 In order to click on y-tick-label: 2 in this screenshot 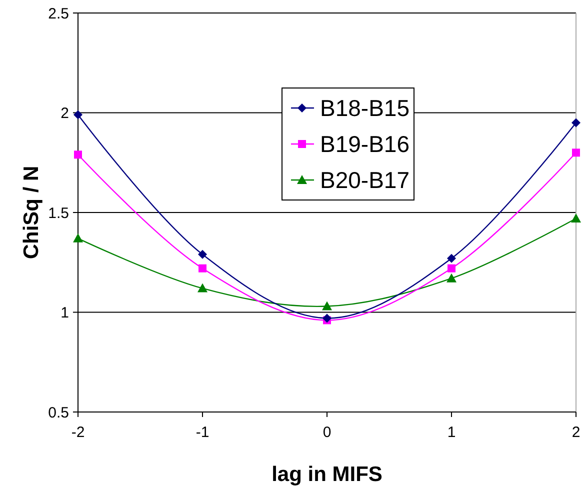, I will do `click(64, 113)`.